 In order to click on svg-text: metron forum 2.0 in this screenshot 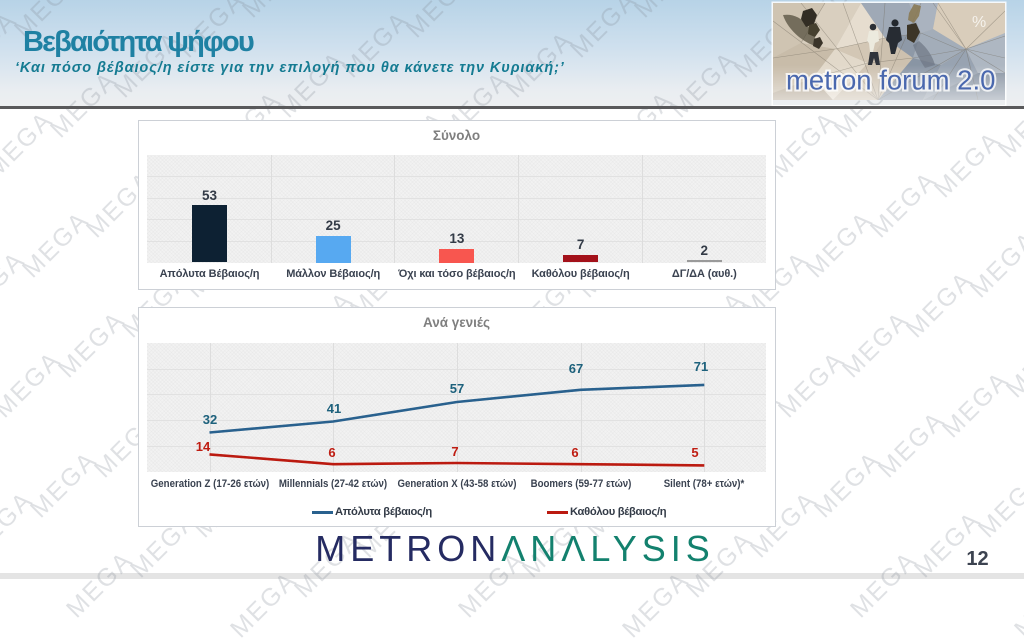, I will do `click(890, 80)`.